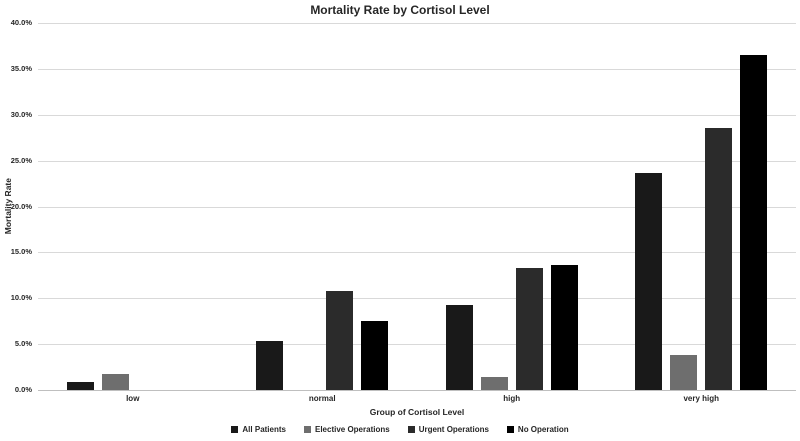 The image size is (800, 441). I want to click on bar-urgent-operations-normal, so click(340, 340).